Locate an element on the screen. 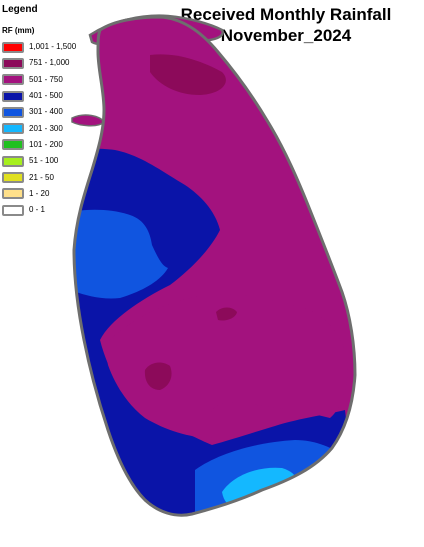  legend-item: 101 - 200 is located at coordinates (62, 145).